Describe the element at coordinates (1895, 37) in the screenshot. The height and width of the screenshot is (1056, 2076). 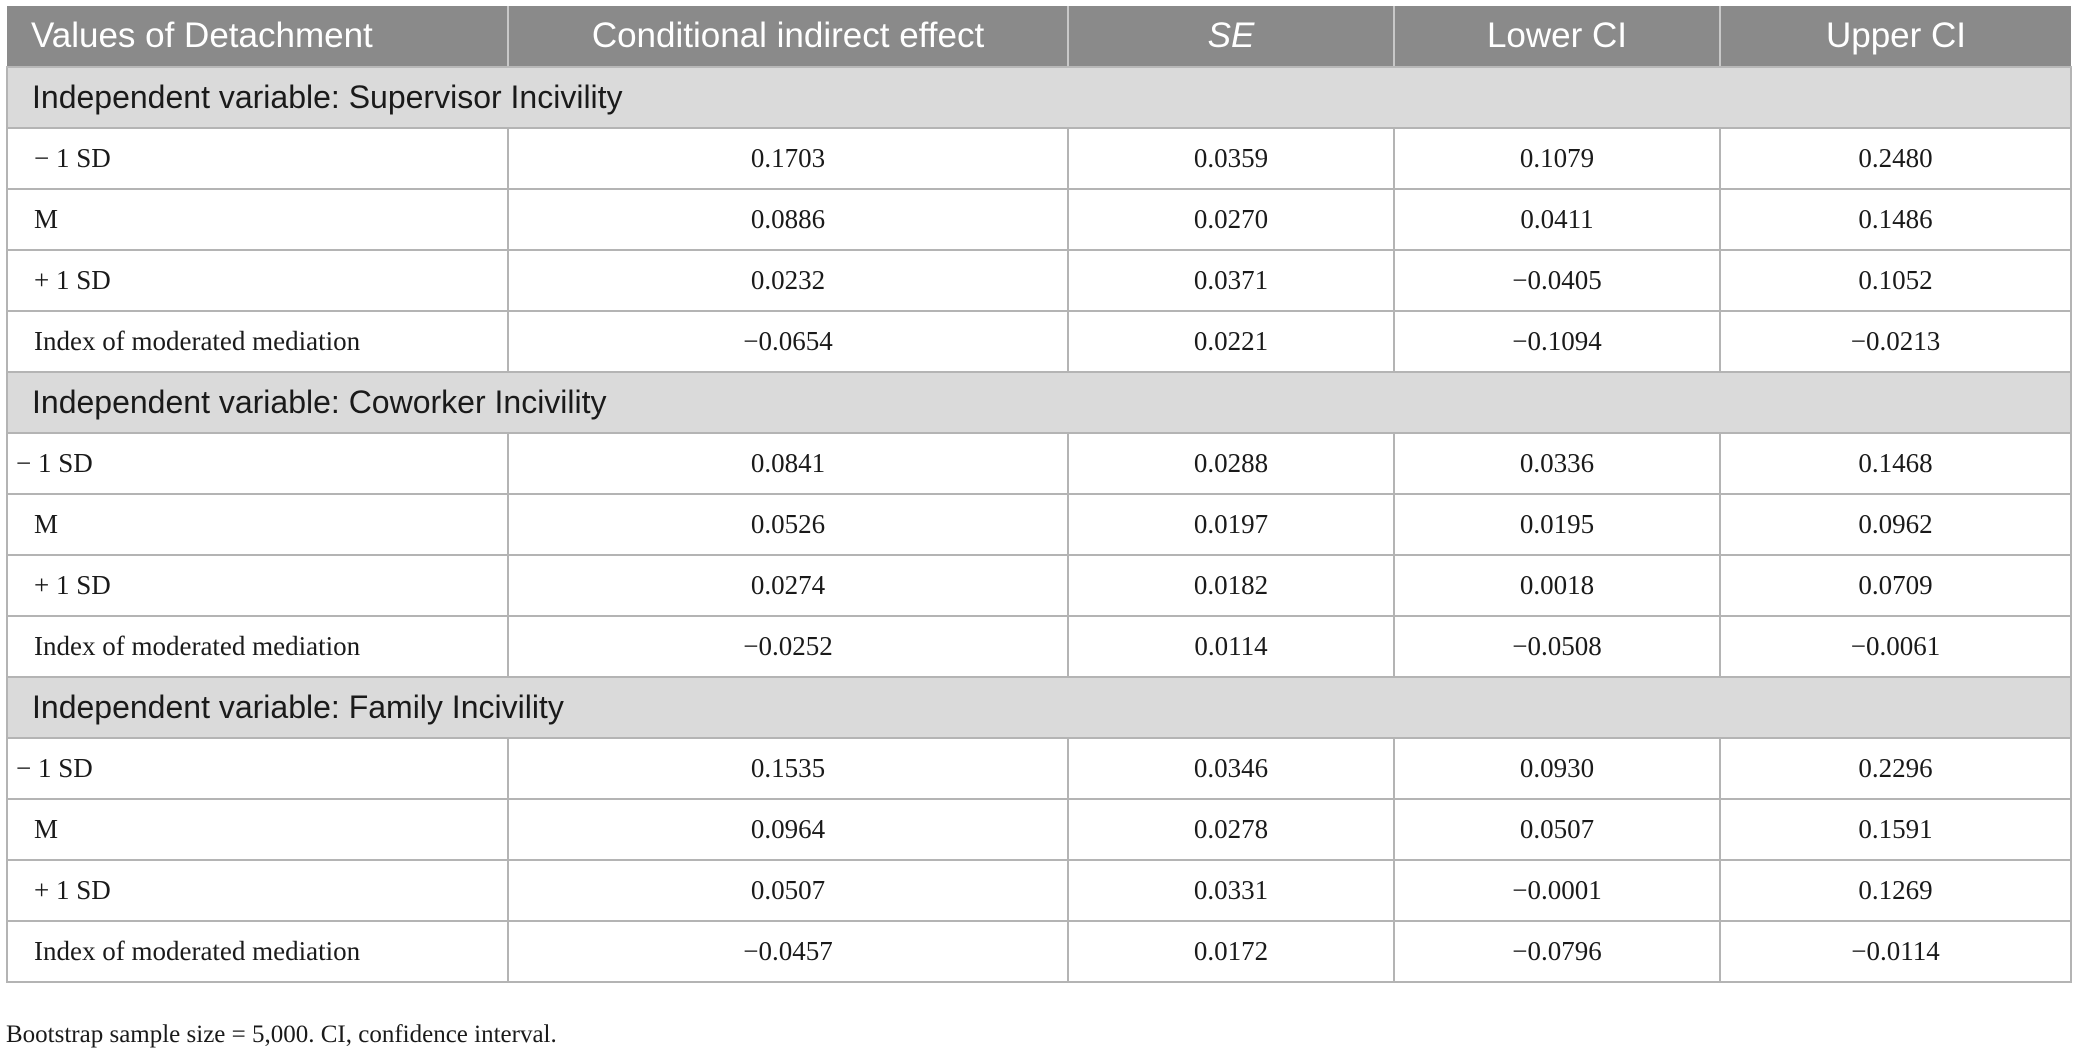
I see `header-upper-ci: Upper CI` at that location.